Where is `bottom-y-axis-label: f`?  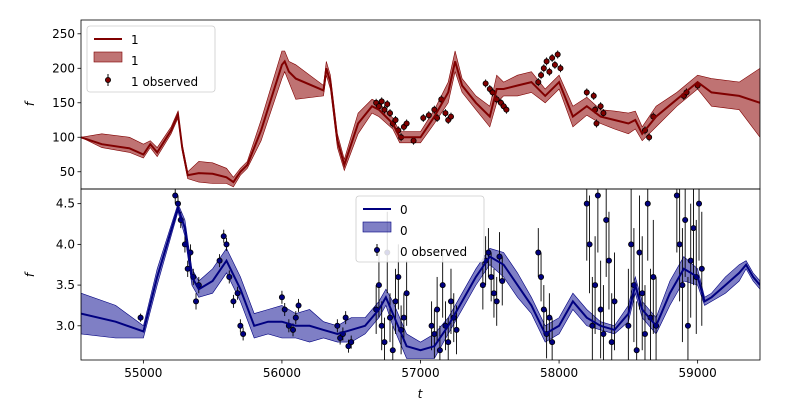
bottom-y-axis-label: f is located at coordinates (30, 274).